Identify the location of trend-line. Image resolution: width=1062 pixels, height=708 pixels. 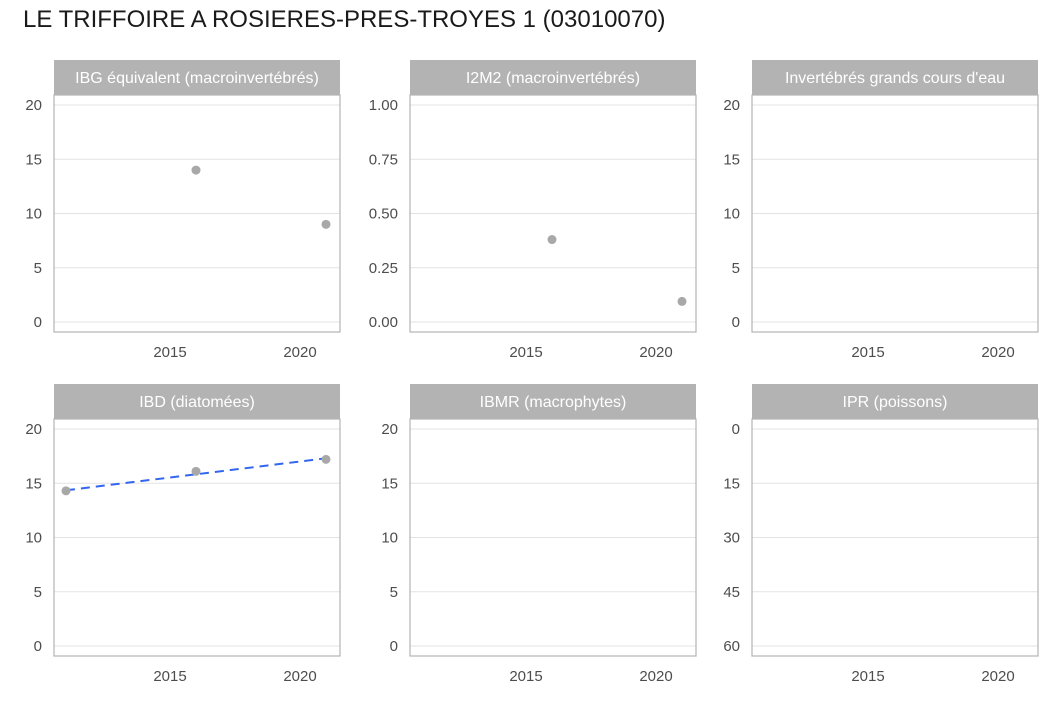
(196, 474).